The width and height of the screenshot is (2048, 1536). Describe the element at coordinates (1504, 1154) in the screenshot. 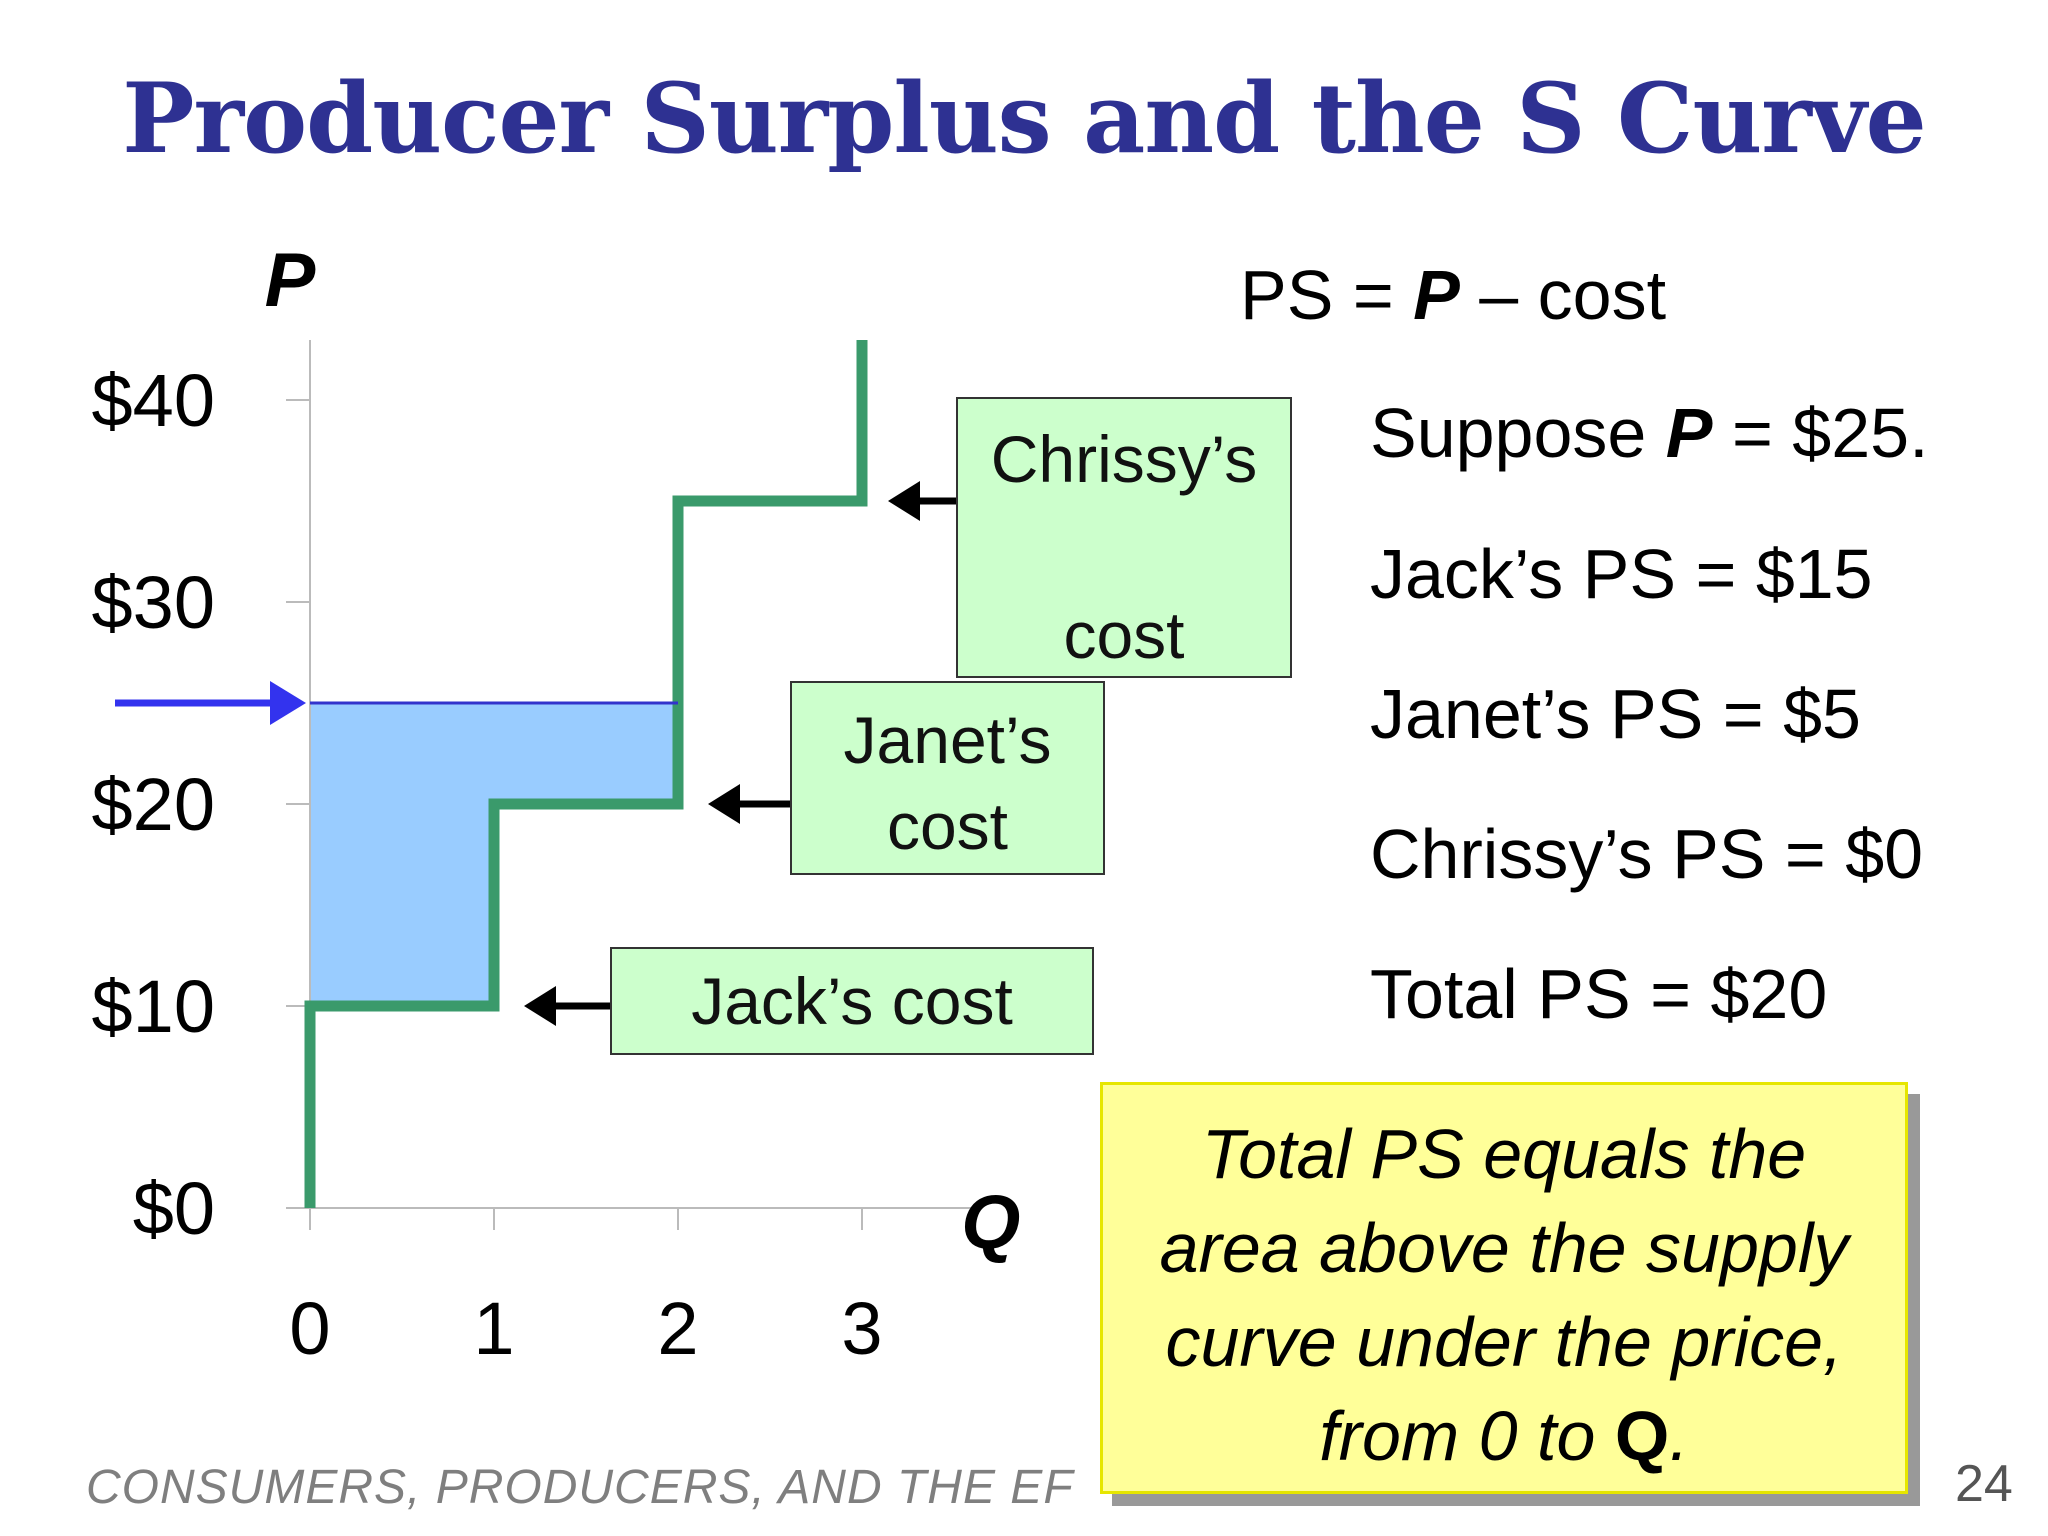

I see `callout-line1: Total PS equals the` at that location.